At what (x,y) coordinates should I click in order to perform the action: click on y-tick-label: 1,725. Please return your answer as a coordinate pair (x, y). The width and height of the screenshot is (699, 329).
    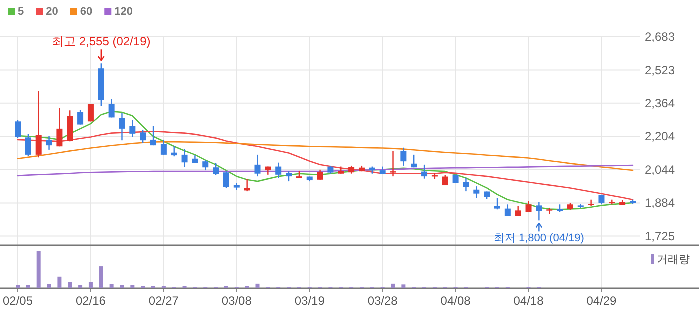
    Looking at the image, I should click on (660, 236).